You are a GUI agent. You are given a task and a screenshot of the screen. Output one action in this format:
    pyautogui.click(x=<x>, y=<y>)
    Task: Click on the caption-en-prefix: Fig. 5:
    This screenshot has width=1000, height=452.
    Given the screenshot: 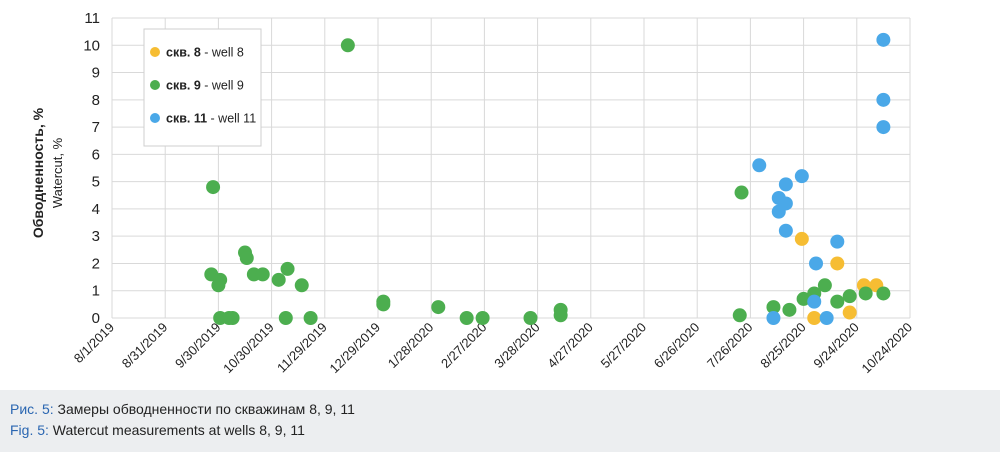 What is the action you would take?
    pyautogui.click(x=29, y=430)
    